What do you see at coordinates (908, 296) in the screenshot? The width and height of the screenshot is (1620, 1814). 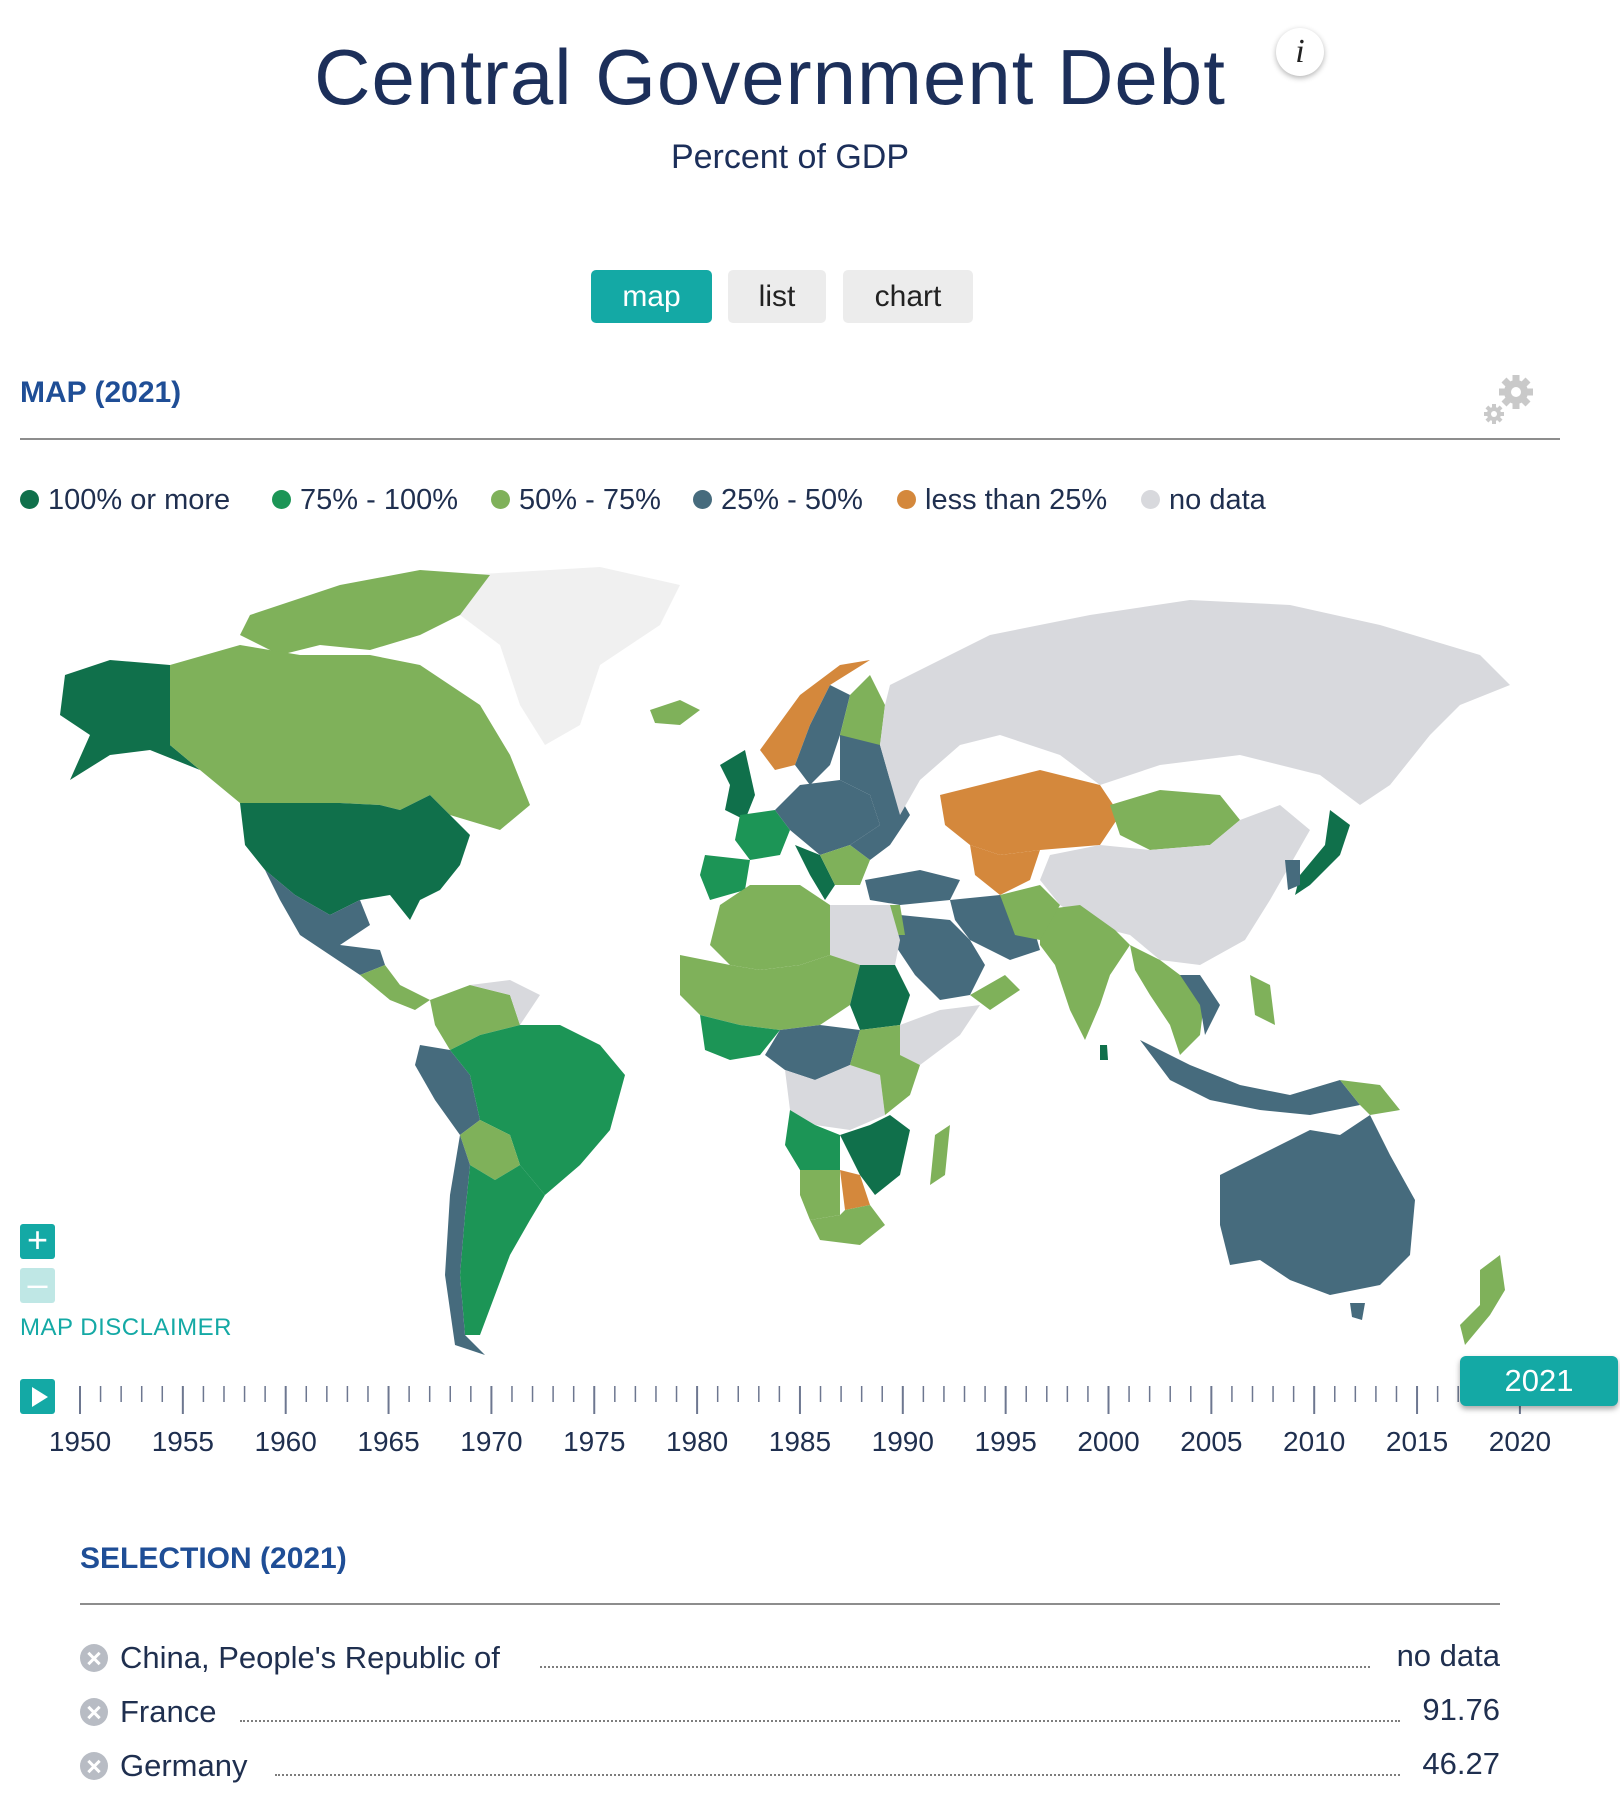 I see `tab-chart: chart` at bounding box center [908, 296].